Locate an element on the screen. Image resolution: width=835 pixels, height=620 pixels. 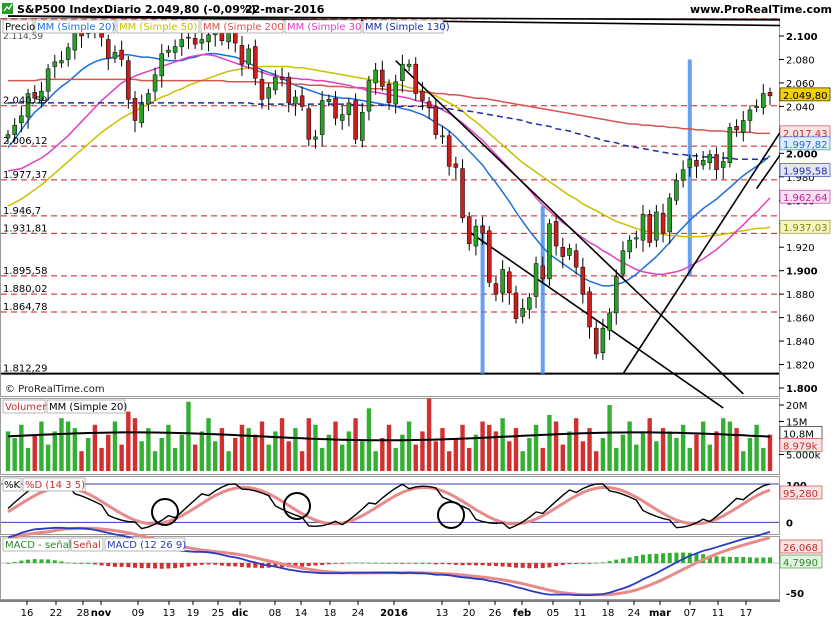
stoch-k-label: %K is located at coordinates (12, 485).